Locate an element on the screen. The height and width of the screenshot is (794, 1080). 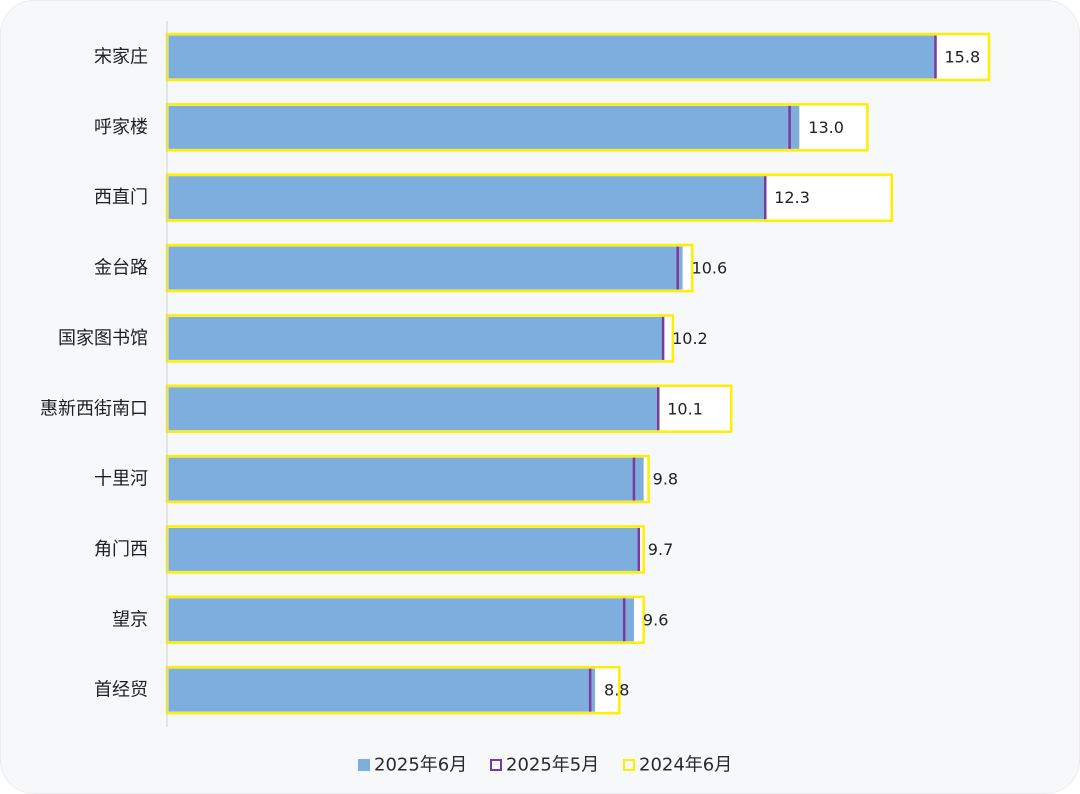
category-label: 国家图书馆 is located at coordinates (103, 338).